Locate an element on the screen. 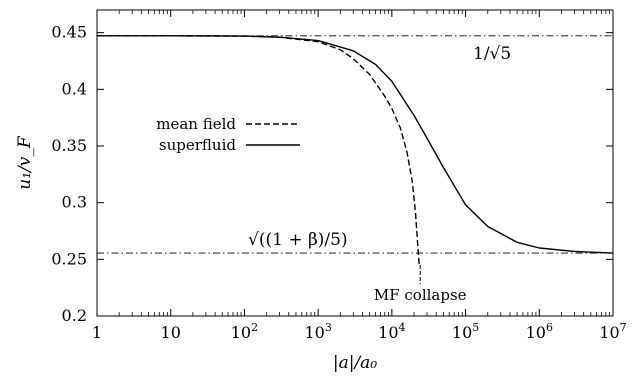  x-tick-label: 1 is located at coordinates (97, 332).